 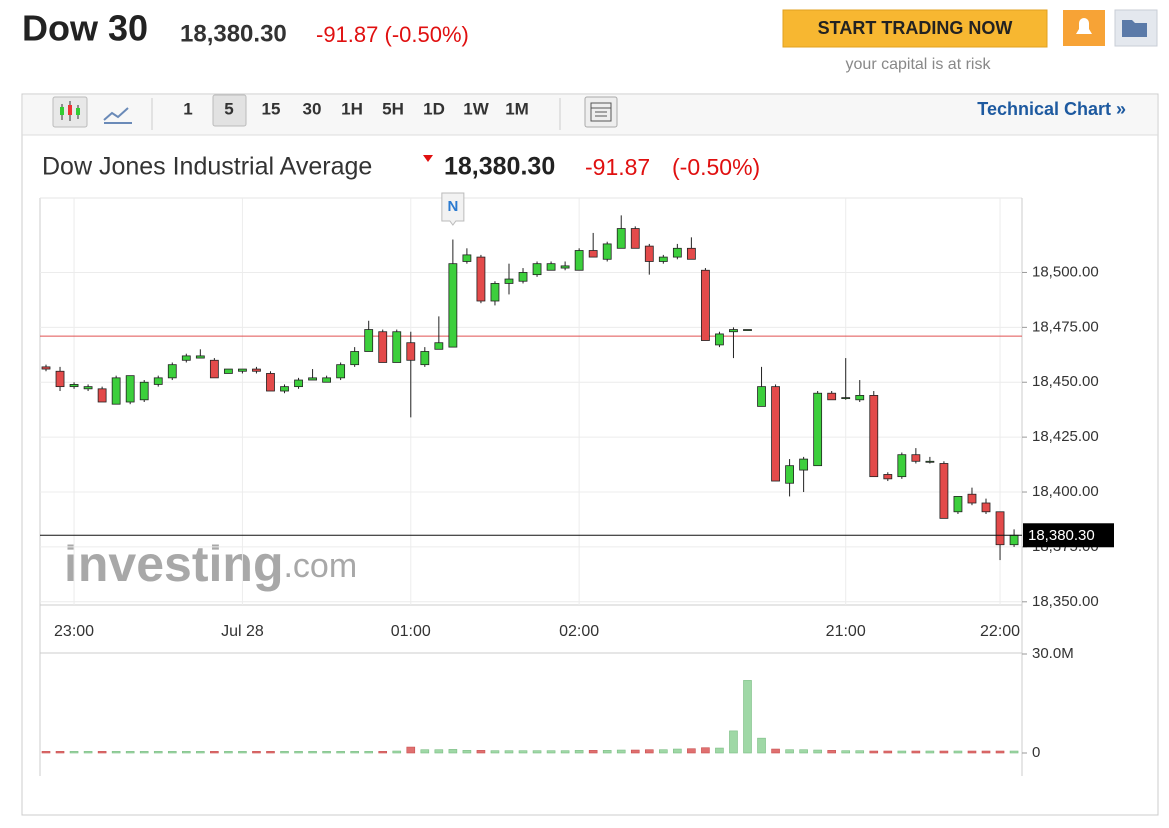 I want to click on timeframe: 1, so click(x=187, y=108).